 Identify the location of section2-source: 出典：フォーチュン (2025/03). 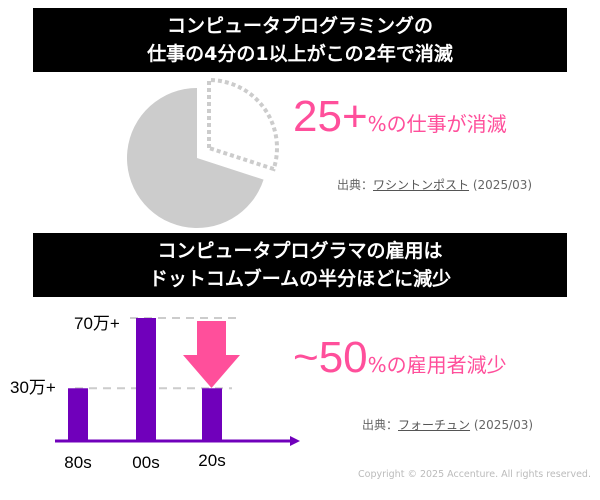
(447, 424).